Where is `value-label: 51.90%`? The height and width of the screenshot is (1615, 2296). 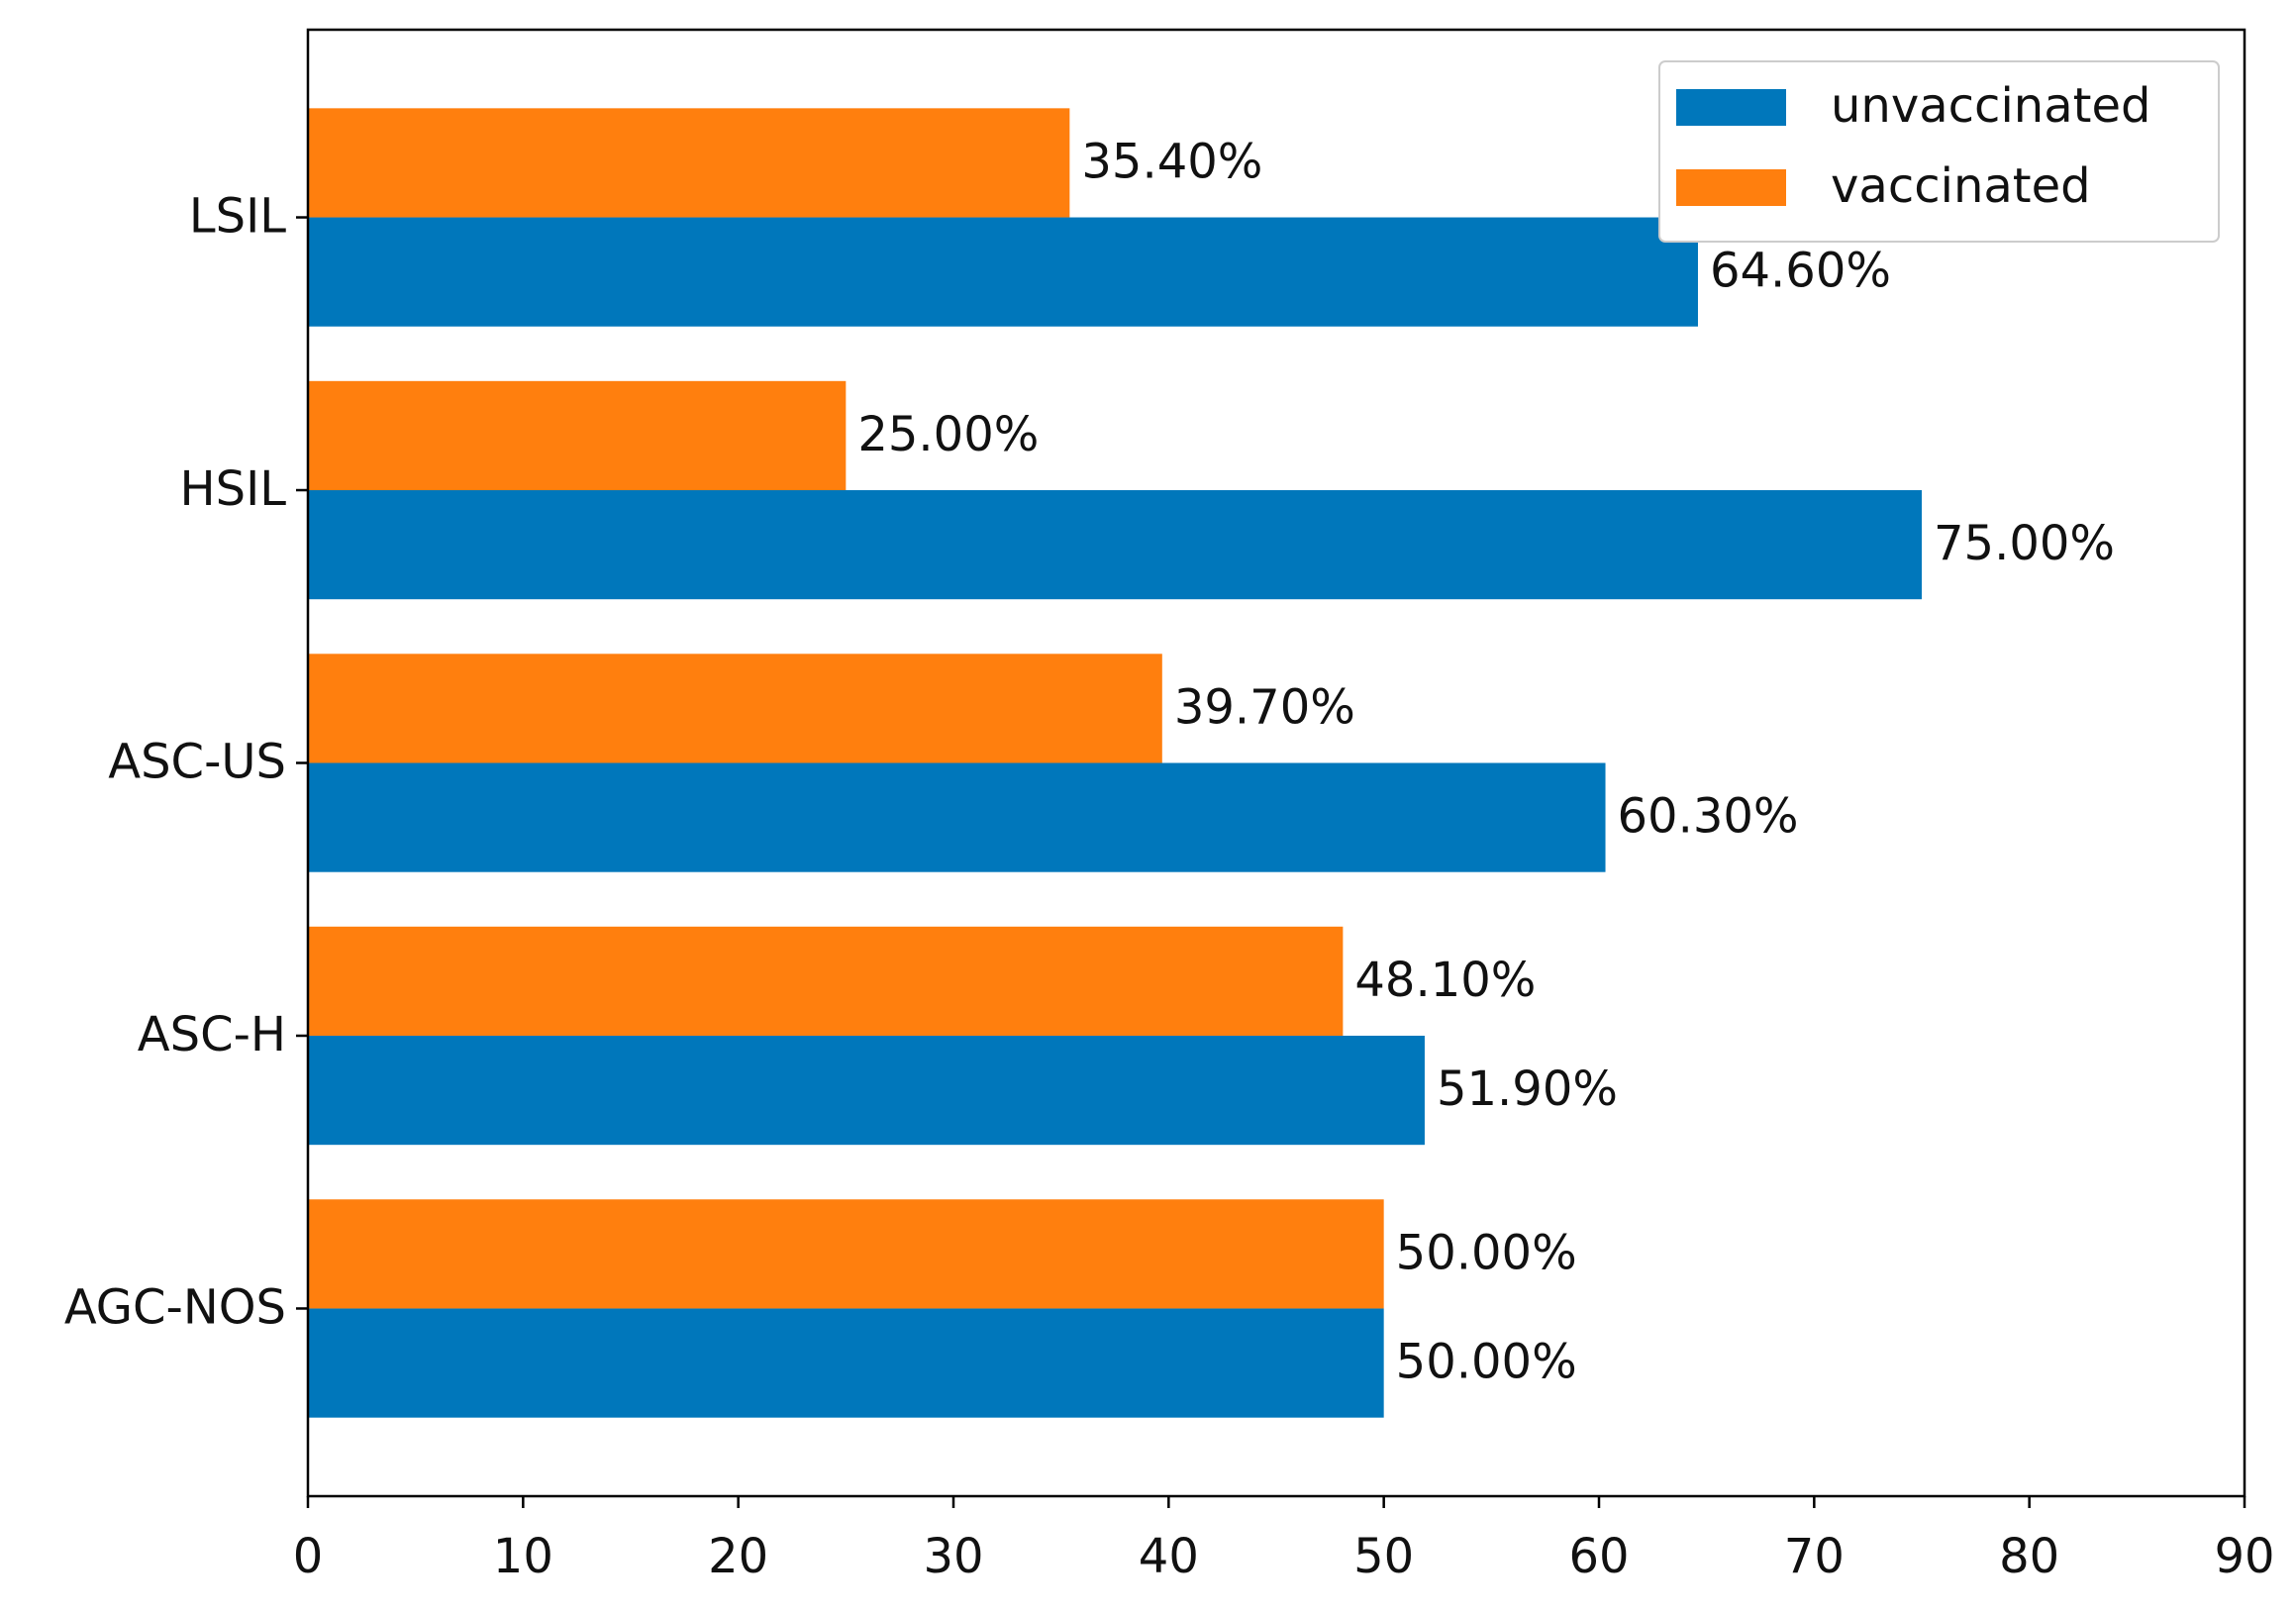
value-label: 51.90% is located at coordinates (1528, 1089).